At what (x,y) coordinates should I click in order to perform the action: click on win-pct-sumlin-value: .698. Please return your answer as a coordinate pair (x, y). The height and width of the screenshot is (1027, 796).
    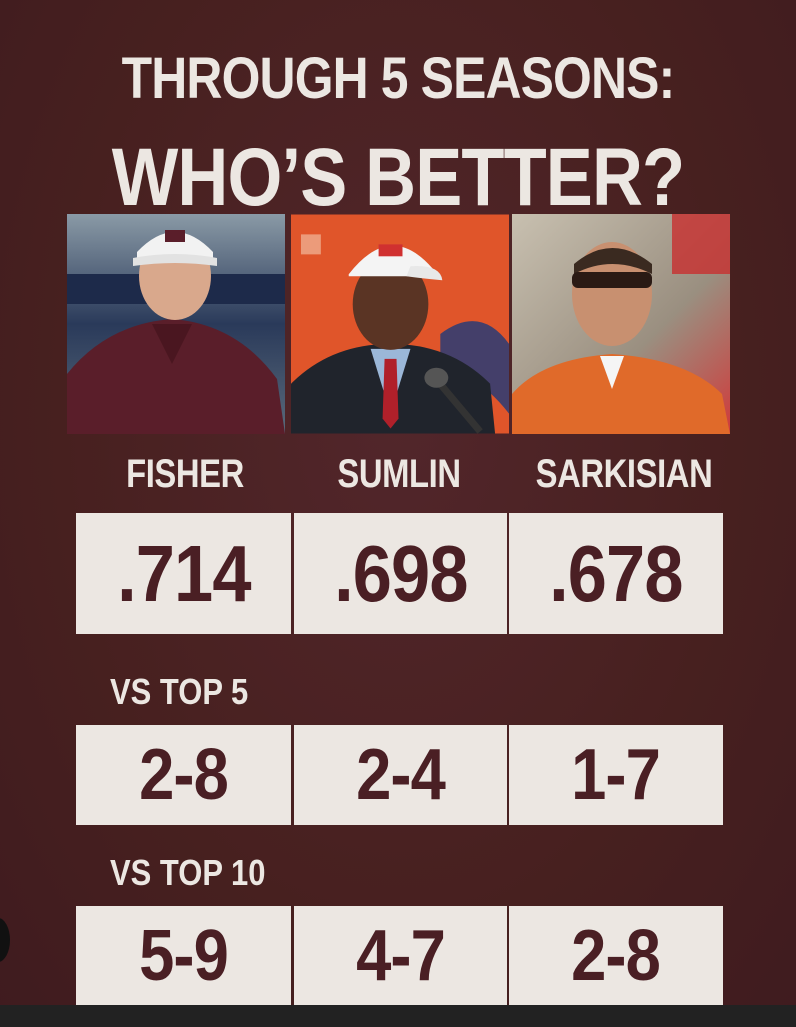
    Looking at the image, I should click on (400, 573).